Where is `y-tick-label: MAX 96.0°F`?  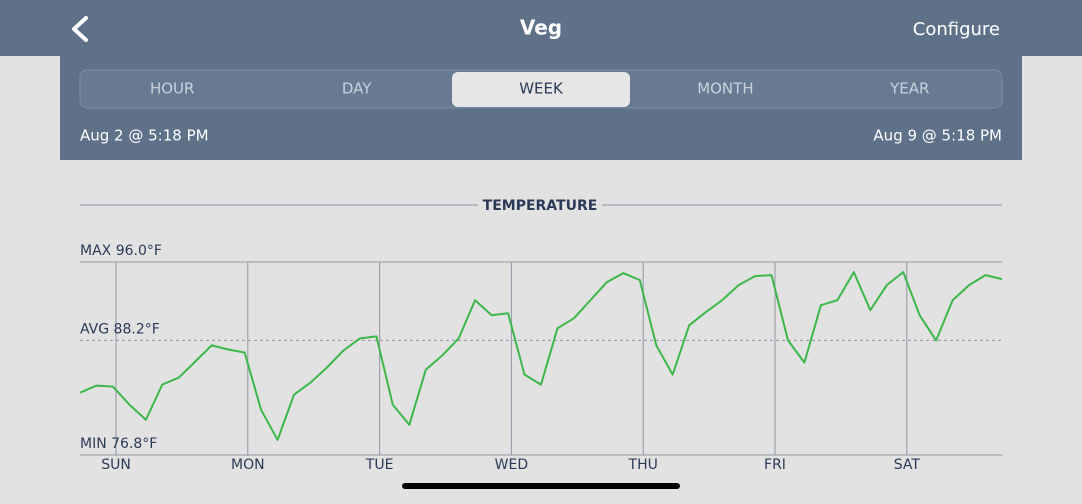 y-tick-label: MAX 96.0°F is located at coordinates (121, 251).